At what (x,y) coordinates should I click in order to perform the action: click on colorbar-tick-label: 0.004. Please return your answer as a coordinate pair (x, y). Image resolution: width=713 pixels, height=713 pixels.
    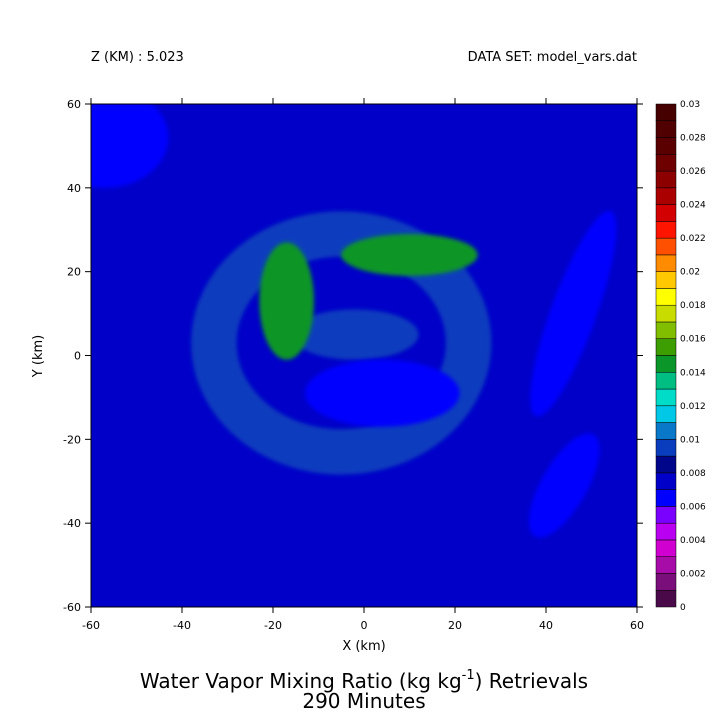
    Looking at the image, I should click on (693, 541).